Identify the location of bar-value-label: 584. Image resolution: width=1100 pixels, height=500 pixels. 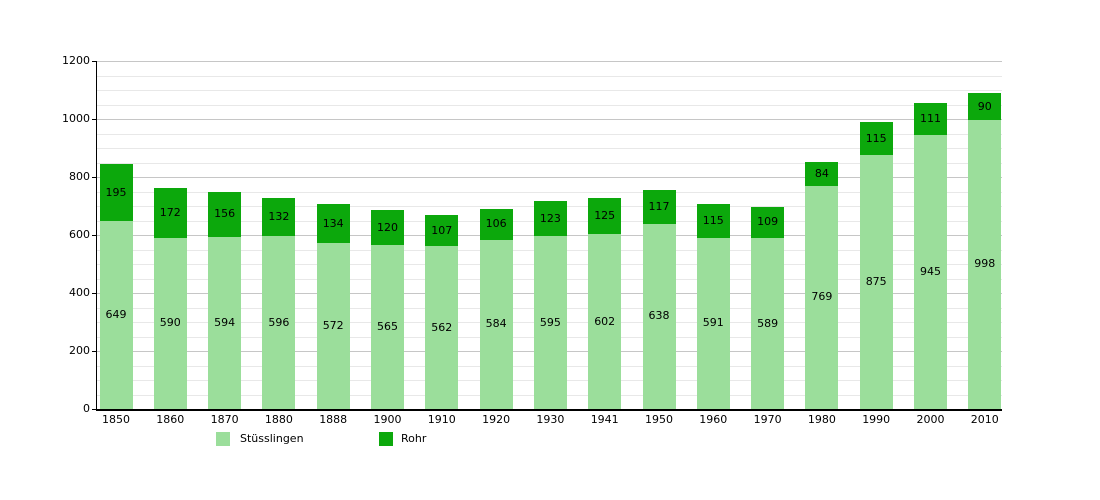
(496, 324).